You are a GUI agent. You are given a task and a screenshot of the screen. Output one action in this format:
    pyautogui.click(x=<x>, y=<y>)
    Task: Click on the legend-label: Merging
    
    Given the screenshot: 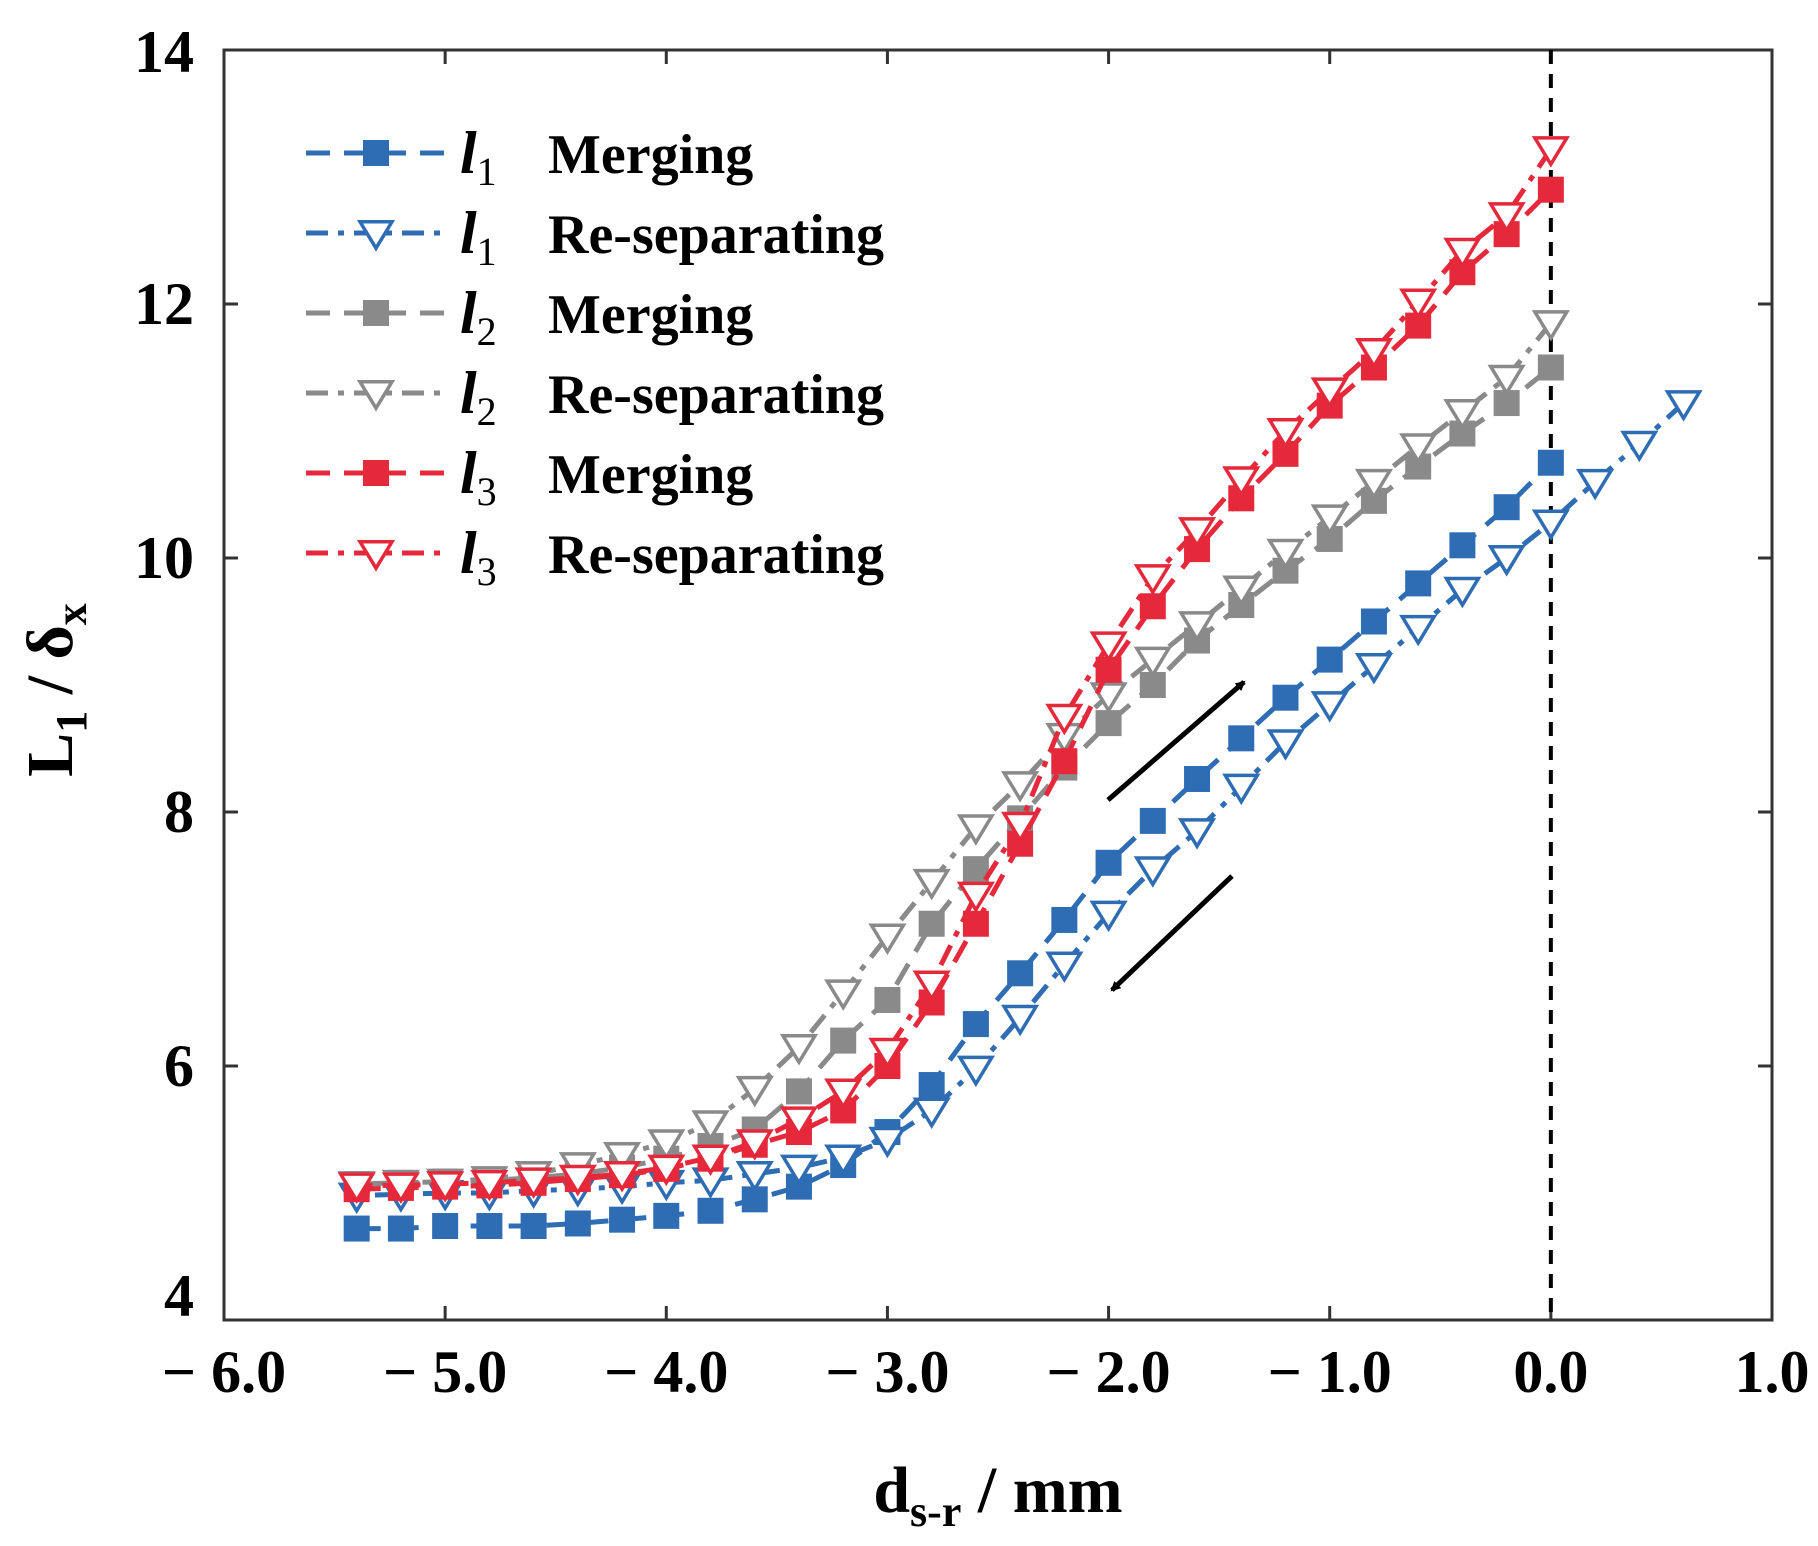 What is the action you would take?
    pyautogui.click(x=650, y=315)
    